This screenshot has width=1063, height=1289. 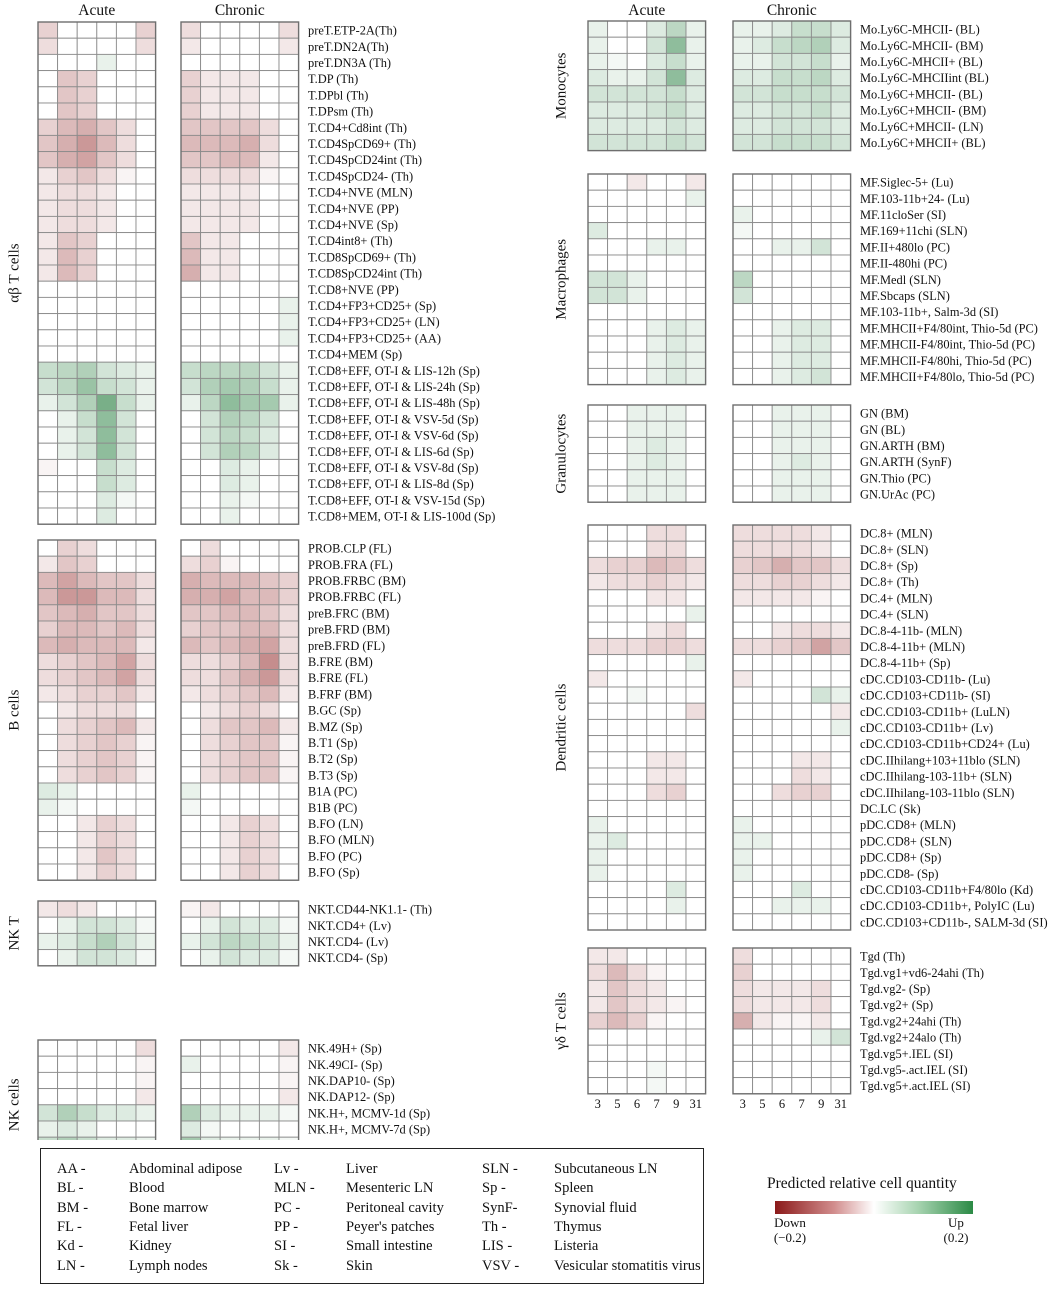 What do you see at coordinates (905, 247) in the screenshot?
I see `row-label: MF.II+480lo (PC)` at bounding box center [905, 247].